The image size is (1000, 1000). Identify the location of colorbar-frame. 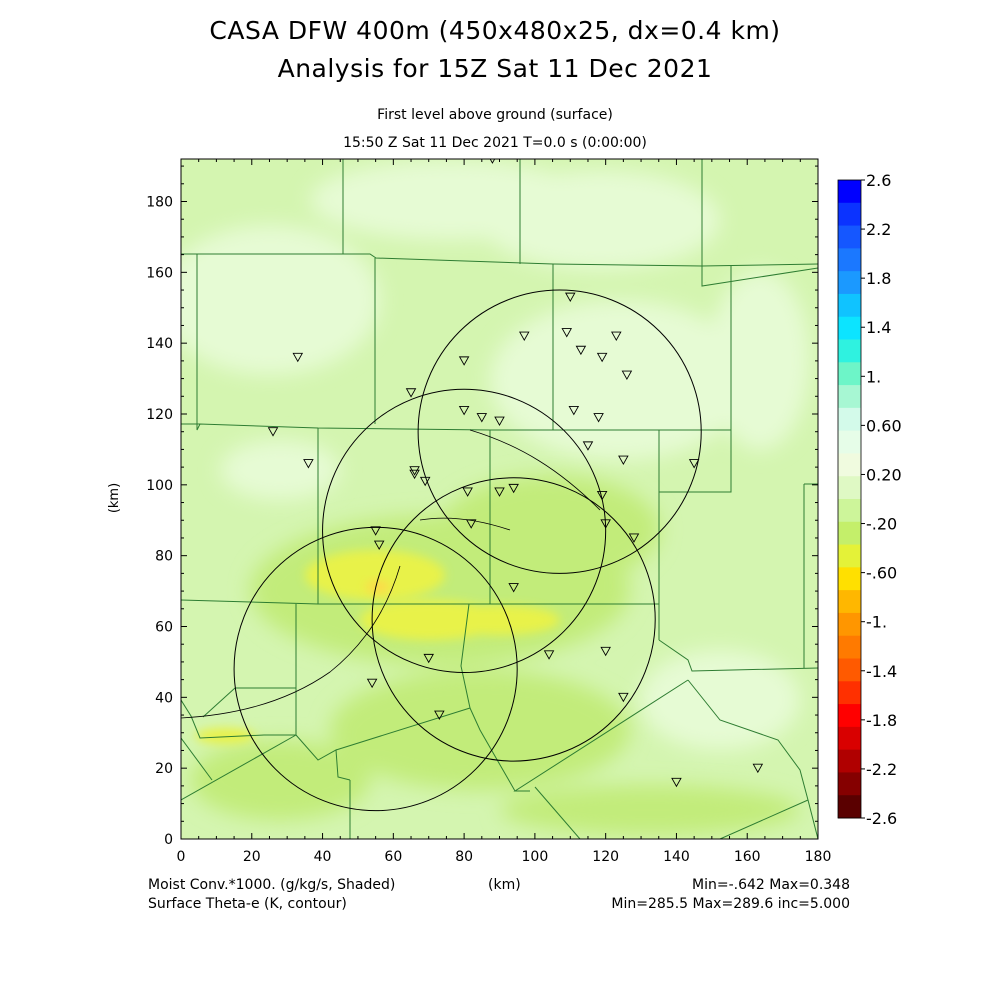
(849, 499).